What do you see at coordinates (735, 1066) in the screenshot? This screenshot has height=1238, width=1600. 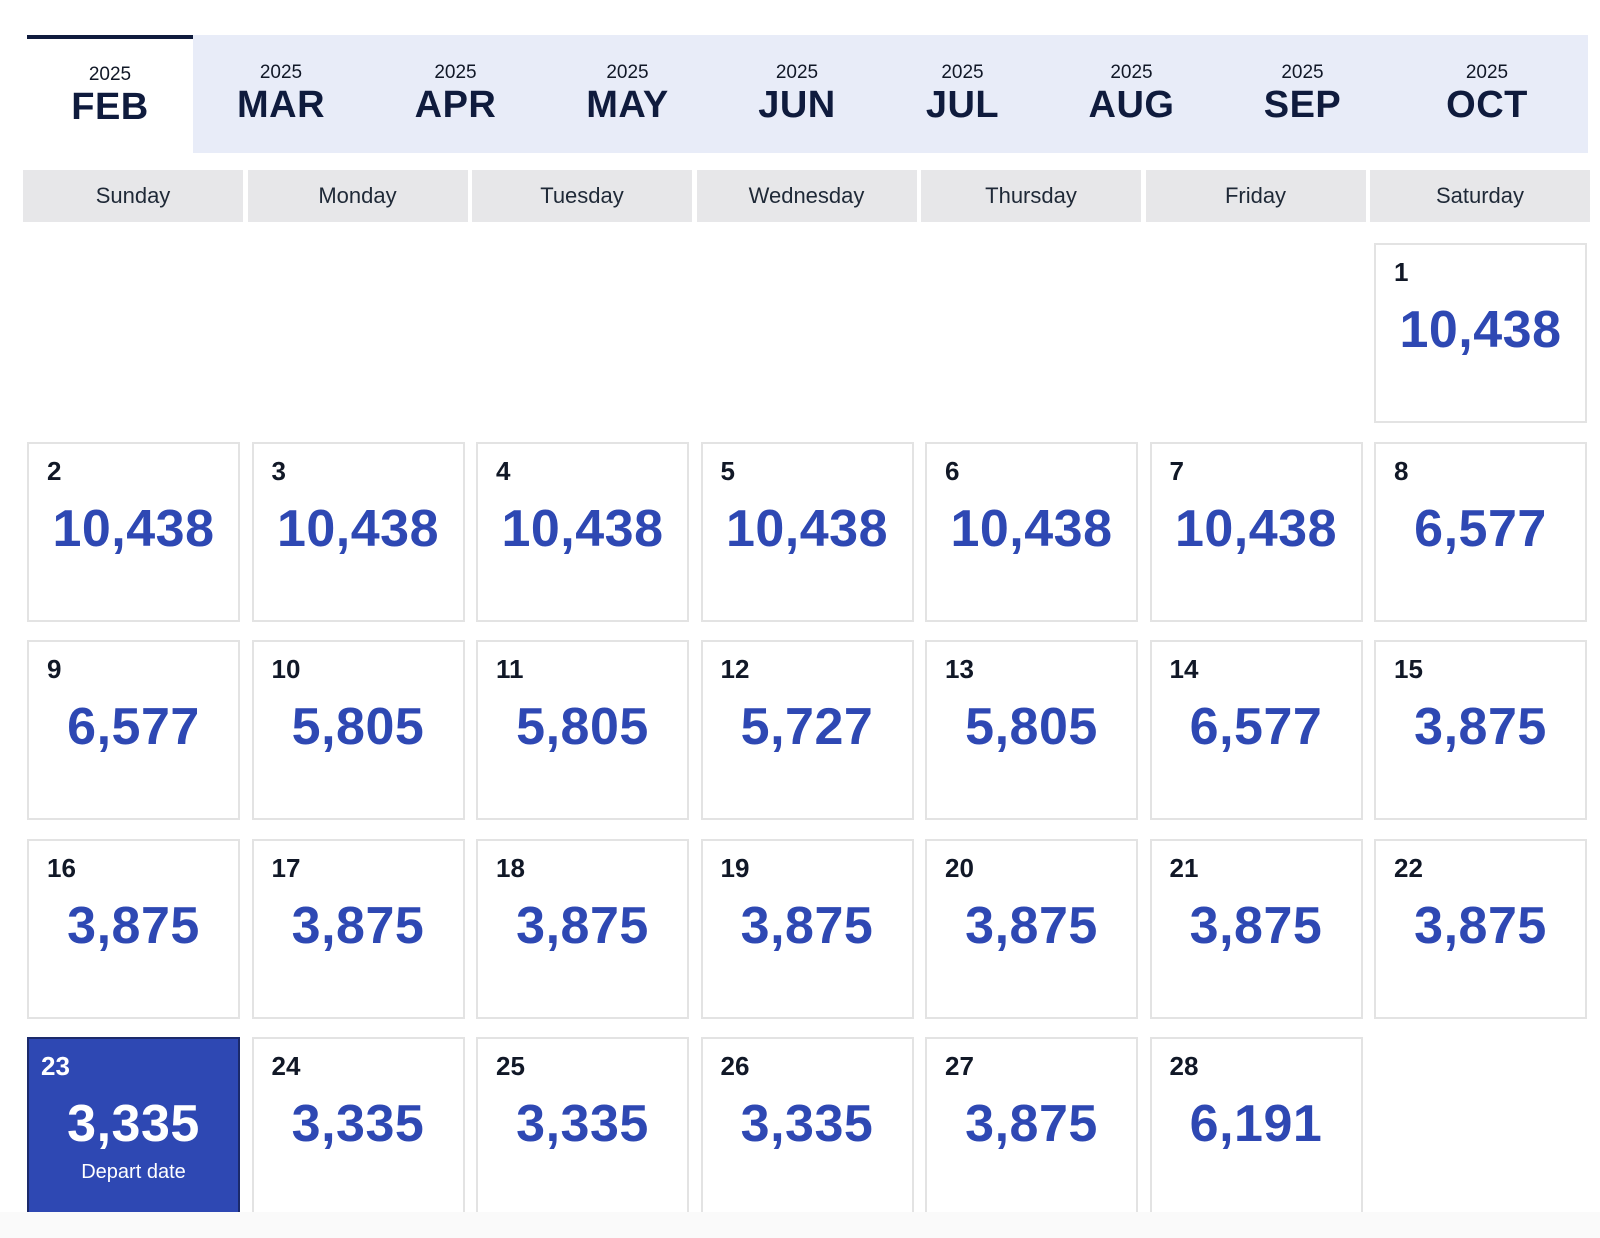 I see `day-number: 26` at bounding box center [735, 1066].